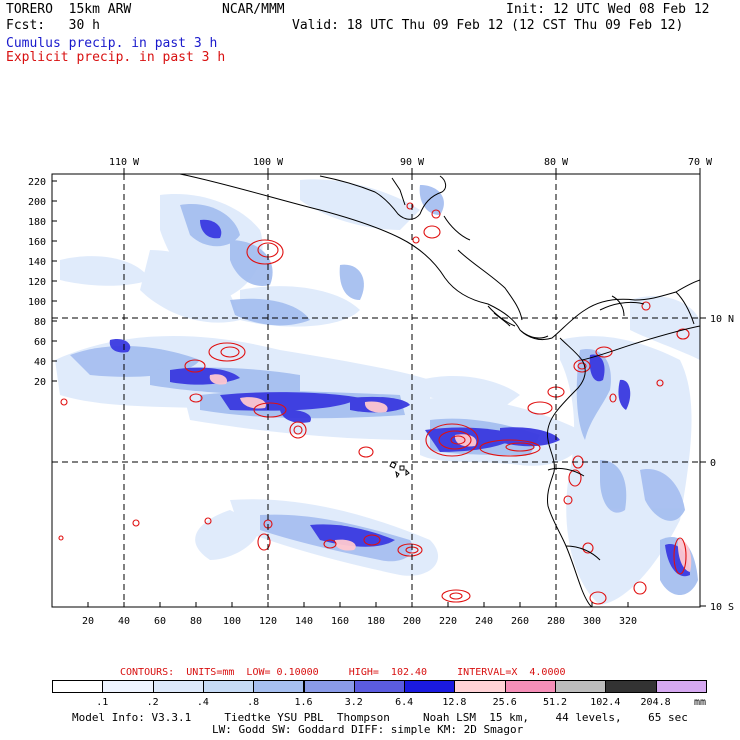 This screenshot has width=740, height=740. What do you see at coordinates (722, 319) in the screenshot?
I see `lat-label-10n: 10 N` at bounding box center [722, 319].